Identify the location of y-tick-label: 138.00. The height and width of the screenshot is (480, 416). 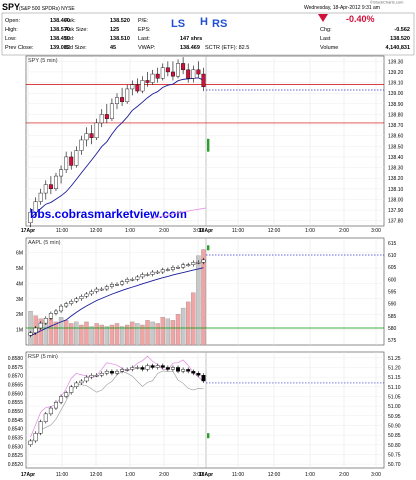
(396, 200).